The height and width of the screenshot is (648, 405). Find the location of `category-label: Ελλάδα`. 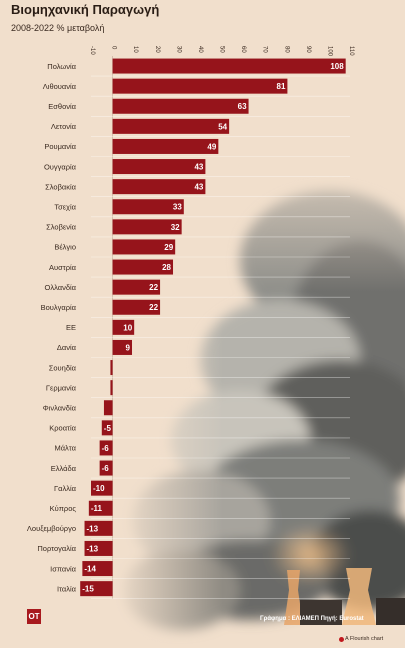

category-label: Ελλάδα is located at coordinates (64, 468).